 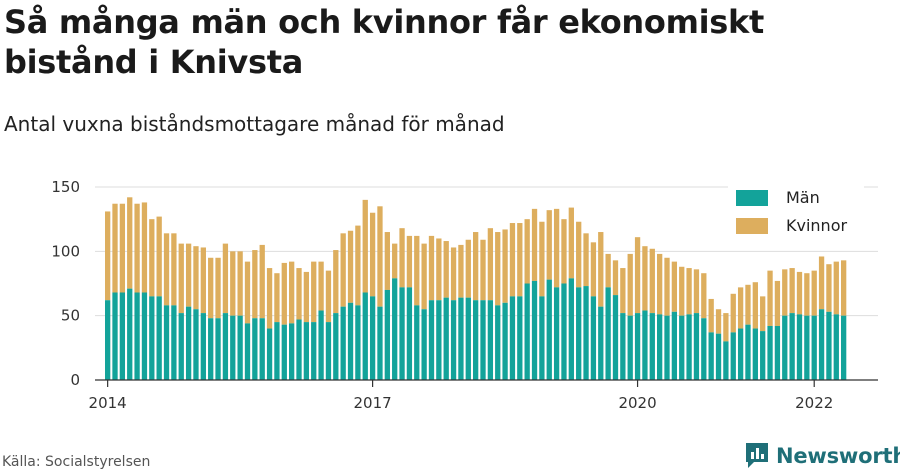 I want to click on legend-swatch-men, so click(x=752, y=198).